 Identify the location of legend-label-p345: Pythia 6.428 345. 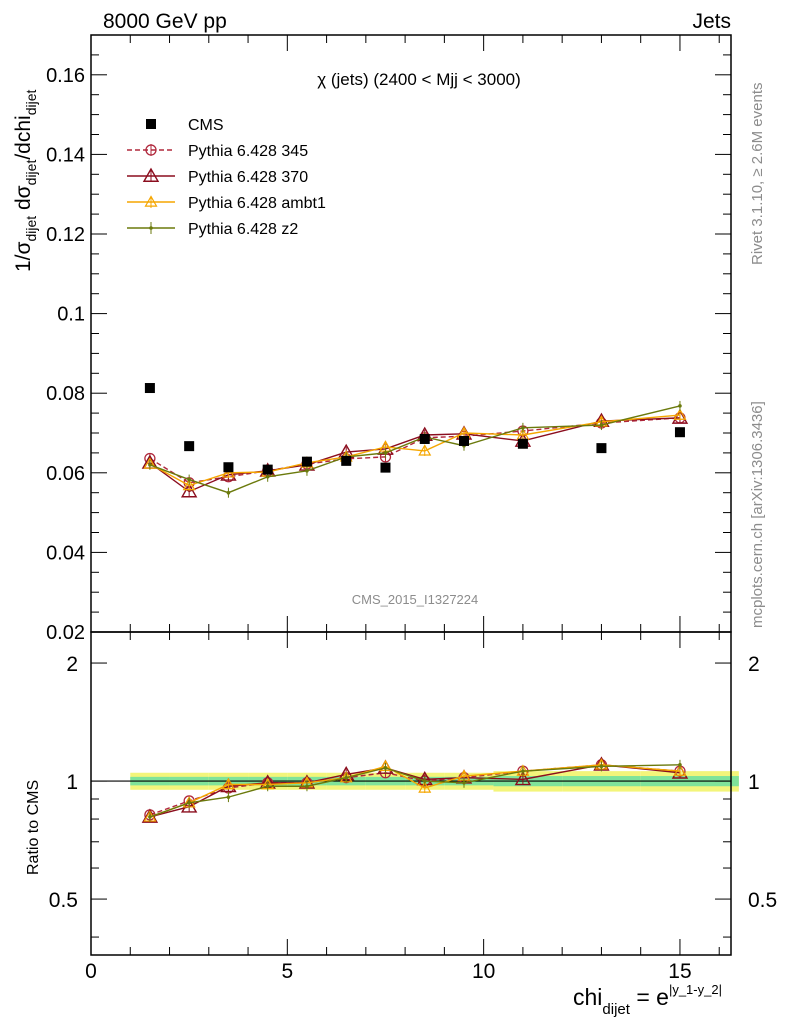
(248, 151).